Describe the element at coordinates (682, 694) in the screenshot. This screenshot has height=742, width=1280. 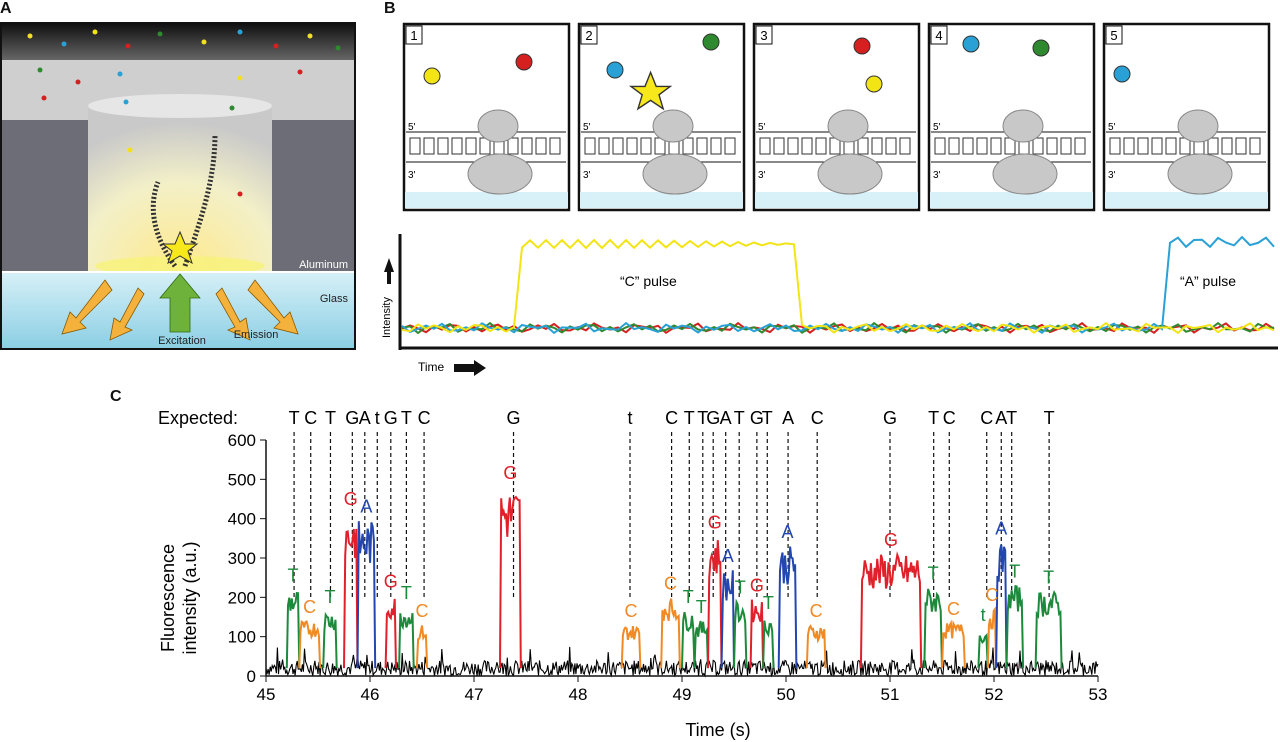
I see `x-tick-label: 49` at that location.